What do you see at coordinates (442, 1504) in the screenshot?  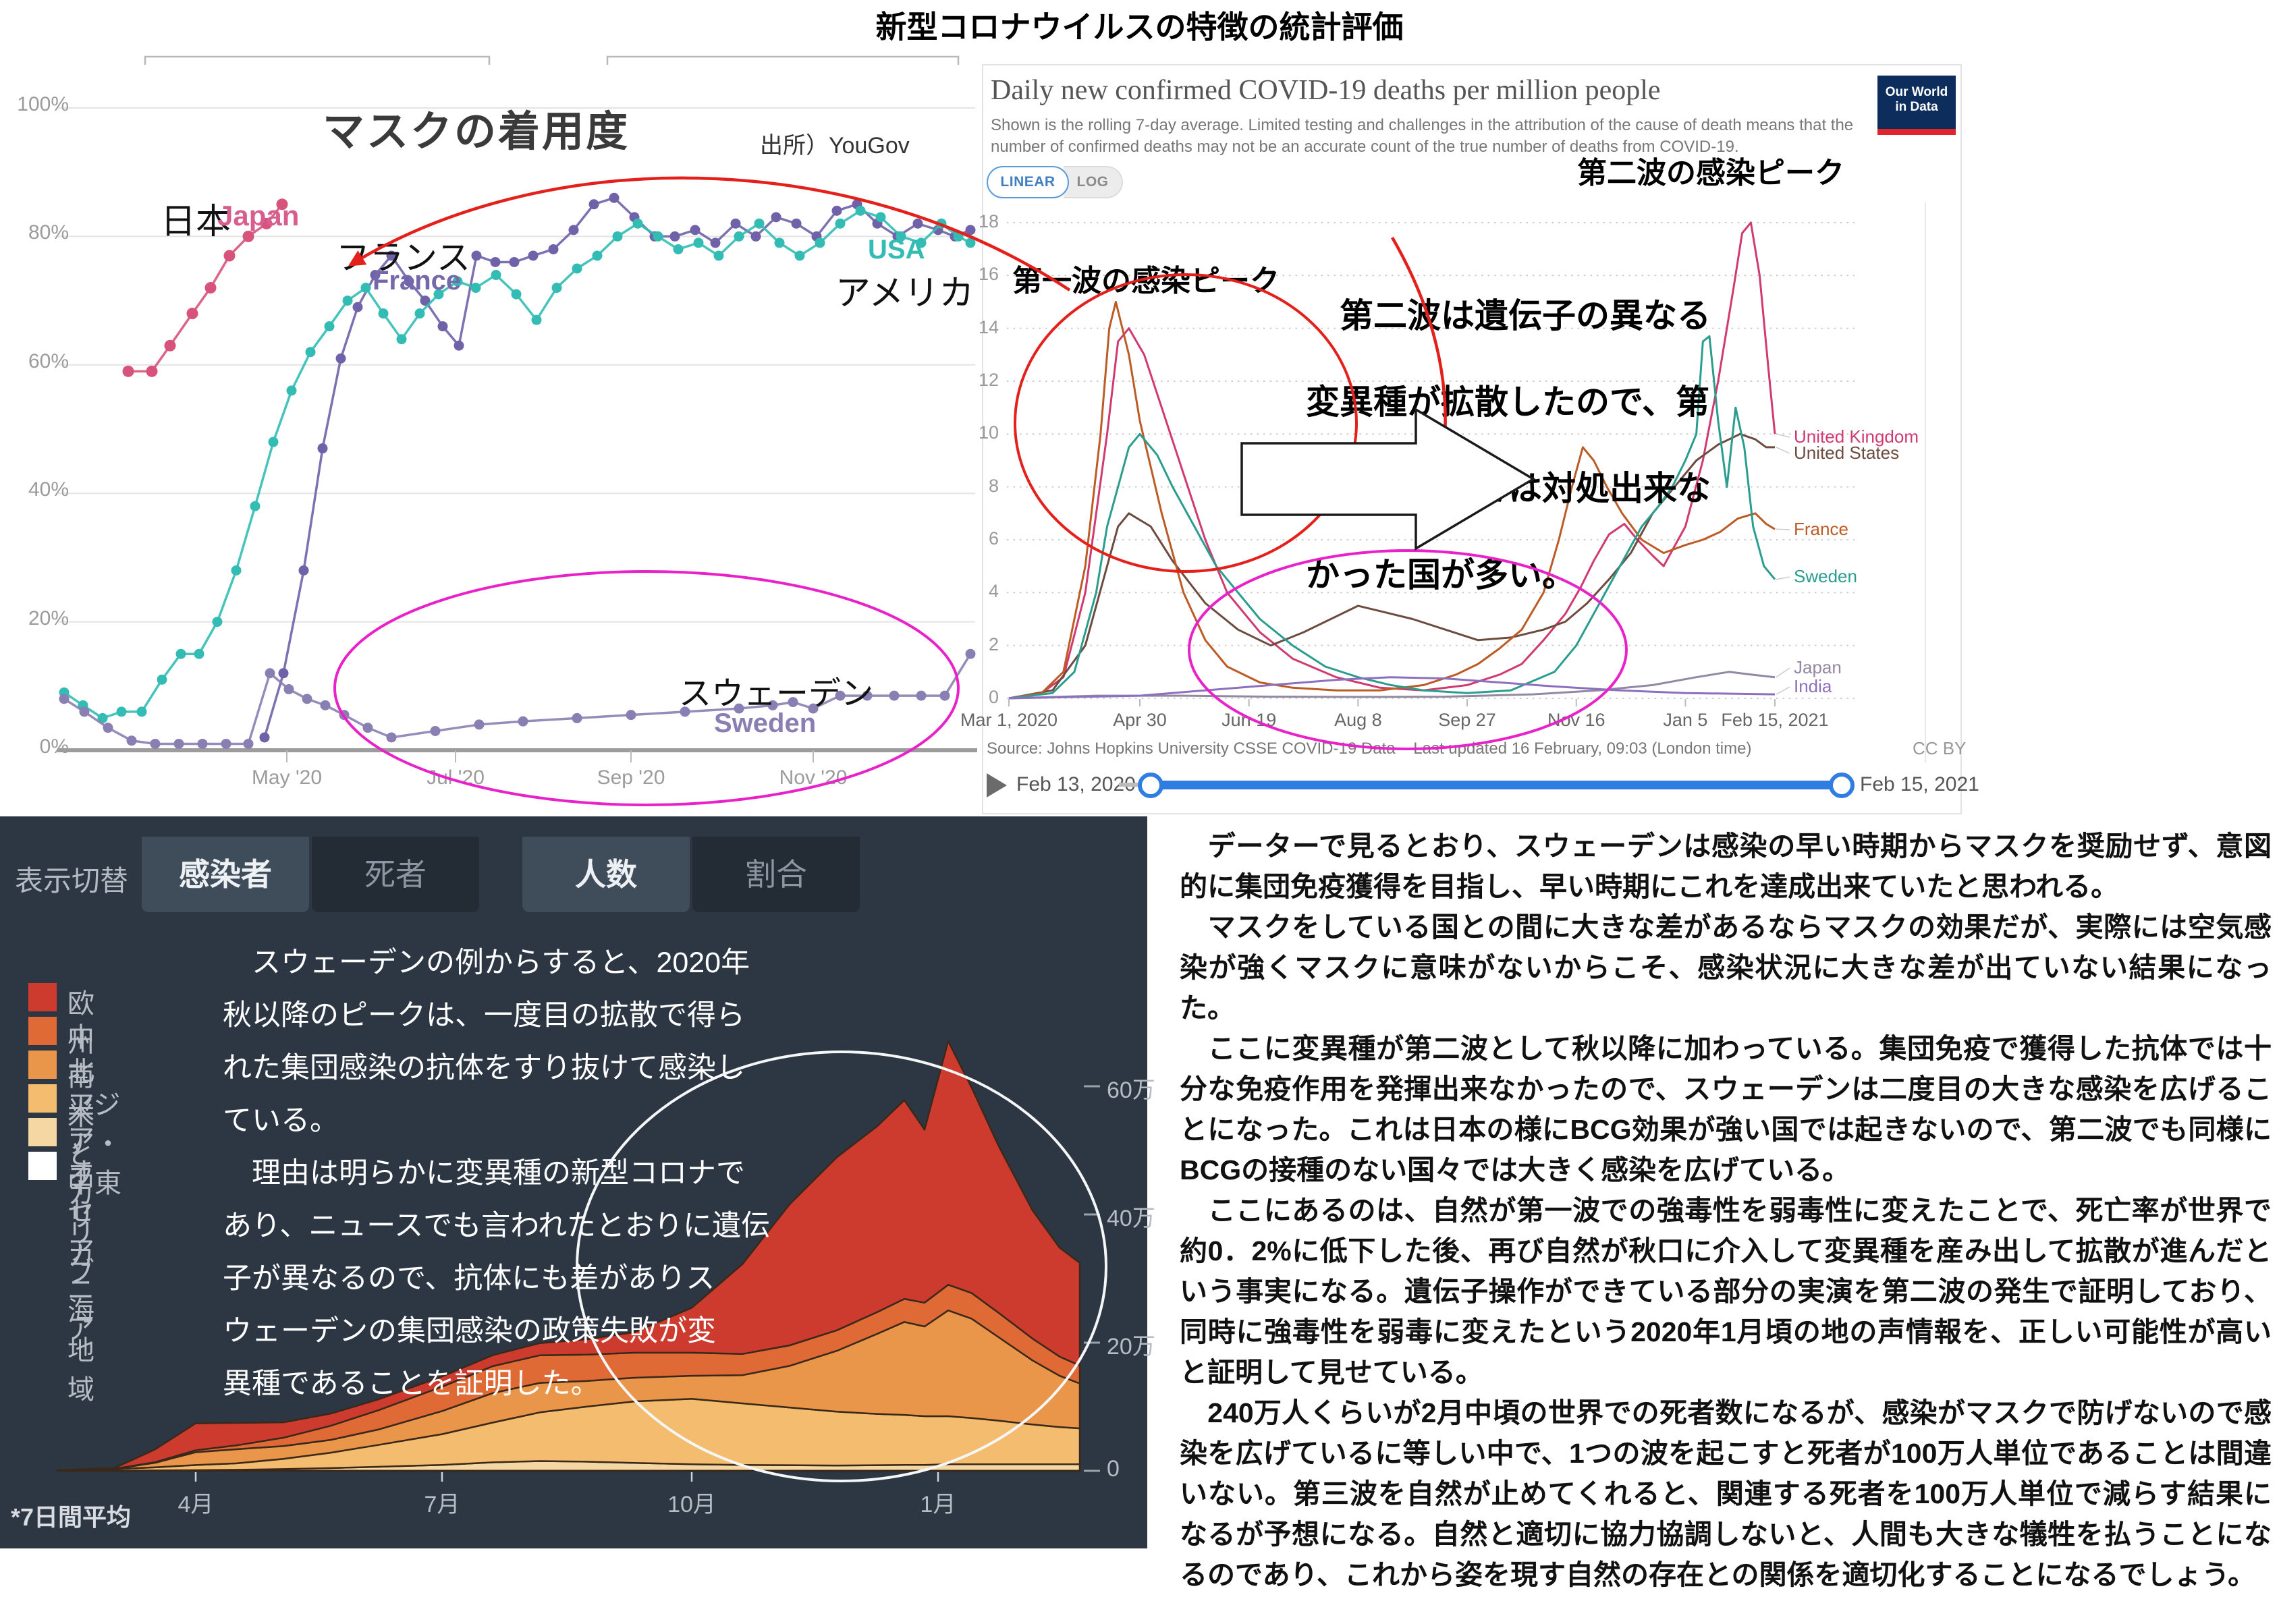 I see `stacked-x-tick: 7月` at bounding box center [442, 1504].